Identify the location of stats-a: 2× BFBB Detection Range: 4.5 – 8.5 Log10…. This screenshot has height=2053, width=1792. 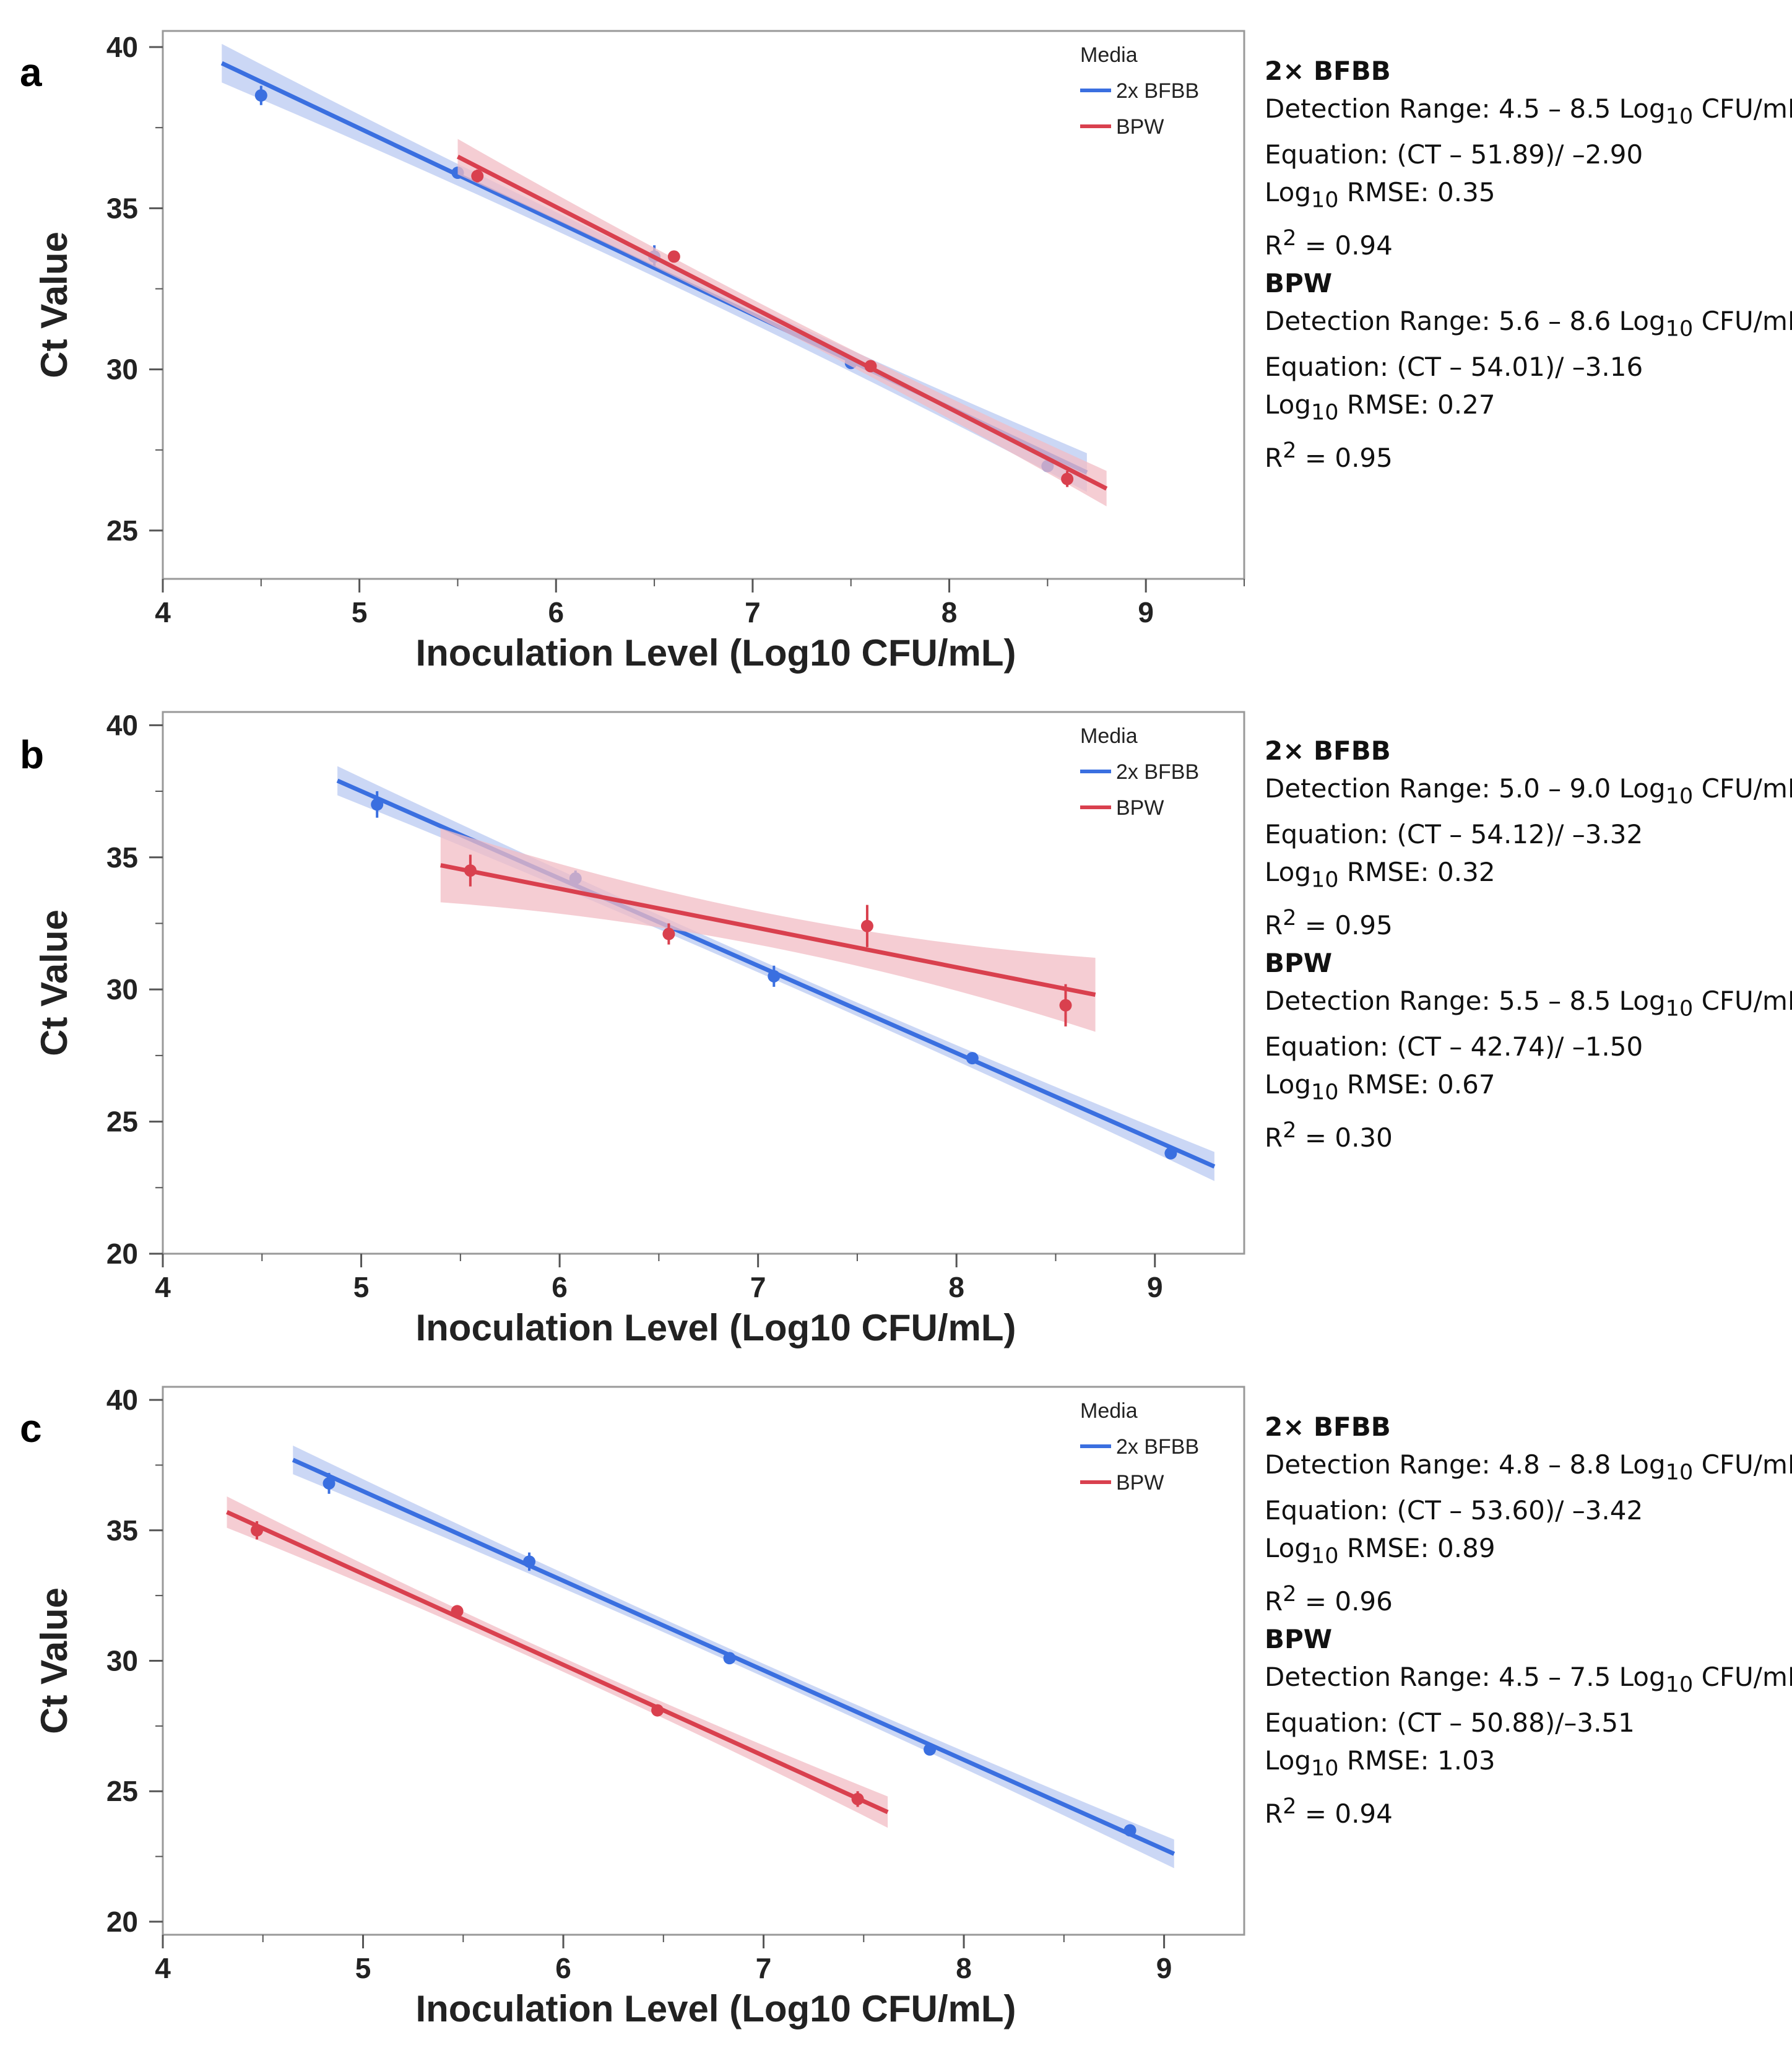
(1528, 264).